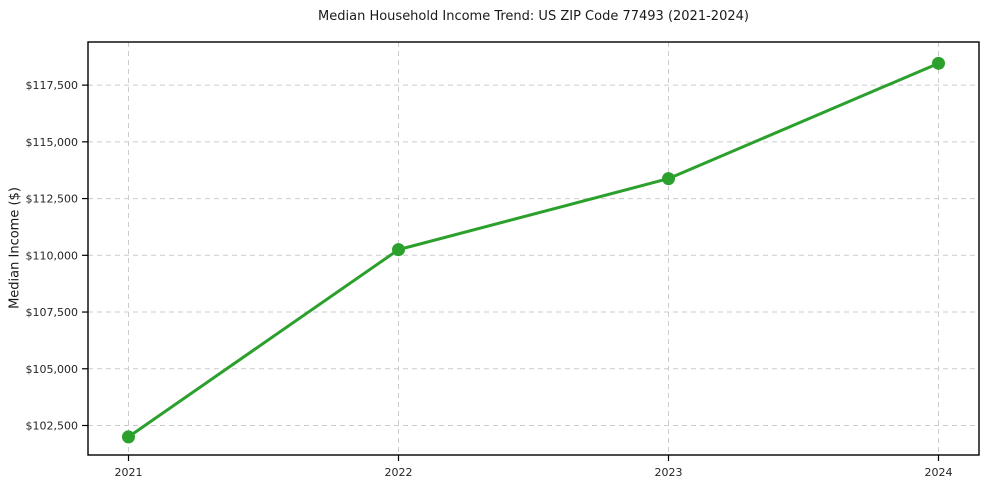 This screenshot has width=989, height=490. What do you see at coordinates (939, 472) in the screenshot?
I see `x-tick-label: 2024` at bounding box center [939, 472].